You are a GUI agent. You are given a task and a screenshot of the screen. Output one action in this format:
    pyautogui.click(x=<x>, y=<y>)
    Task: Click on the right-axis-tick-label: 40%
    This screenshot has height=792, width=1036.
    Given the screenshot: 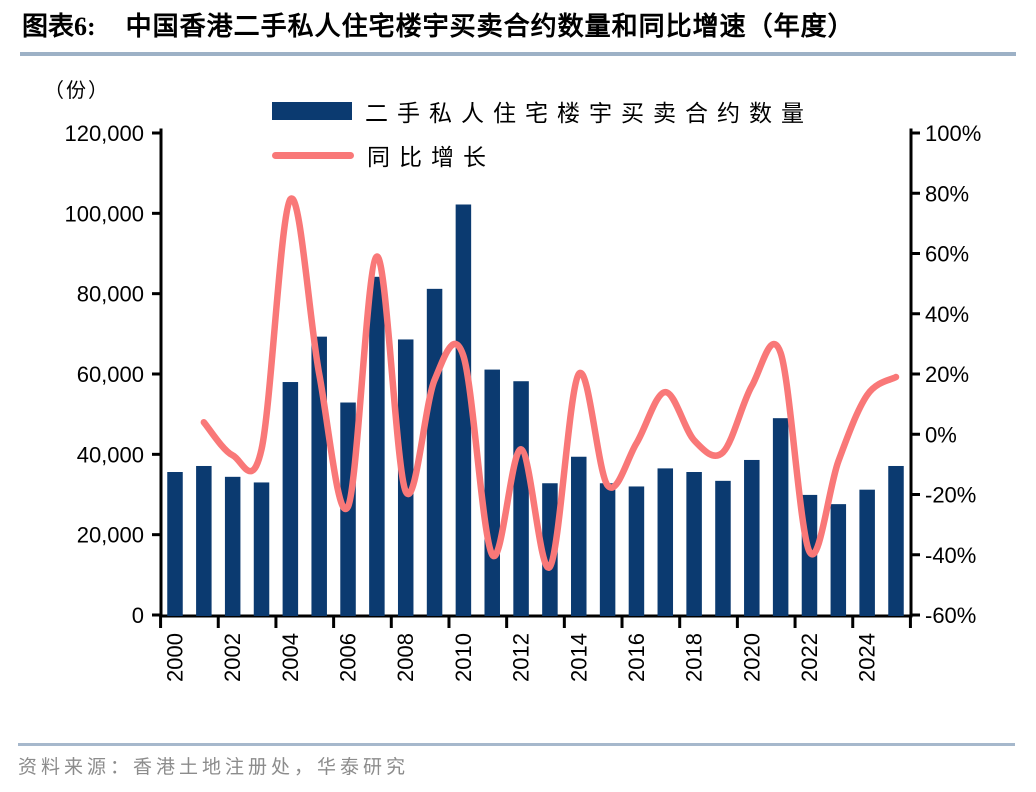 What is the action you would take?
    pyautogui.click(x=947, y=314)
    